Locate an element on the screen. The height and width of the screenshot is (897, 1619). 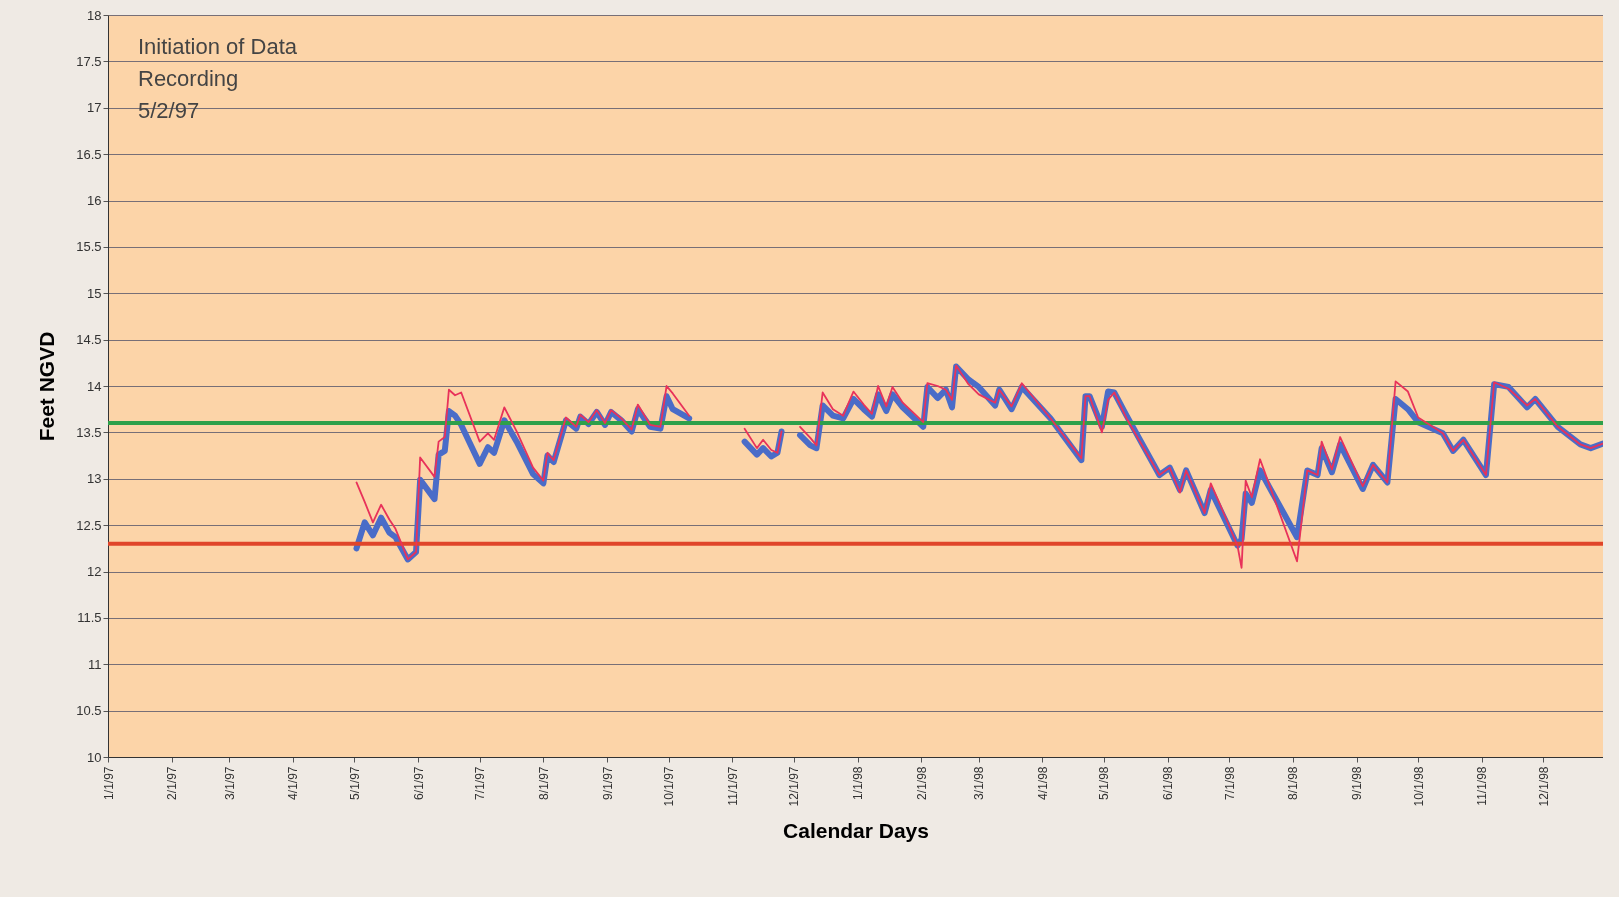
y-tick-label: 11 is located at coordinates (95, 664).